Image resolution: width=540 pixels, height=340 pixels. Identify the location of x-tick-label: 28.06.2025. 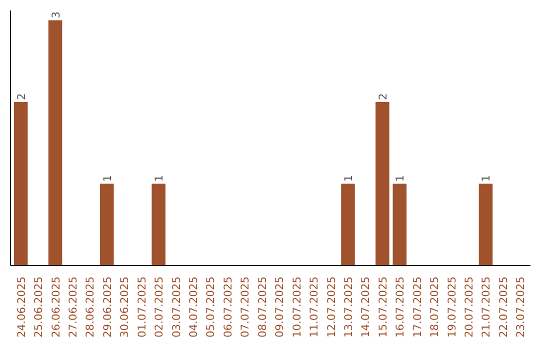
(90, 307).